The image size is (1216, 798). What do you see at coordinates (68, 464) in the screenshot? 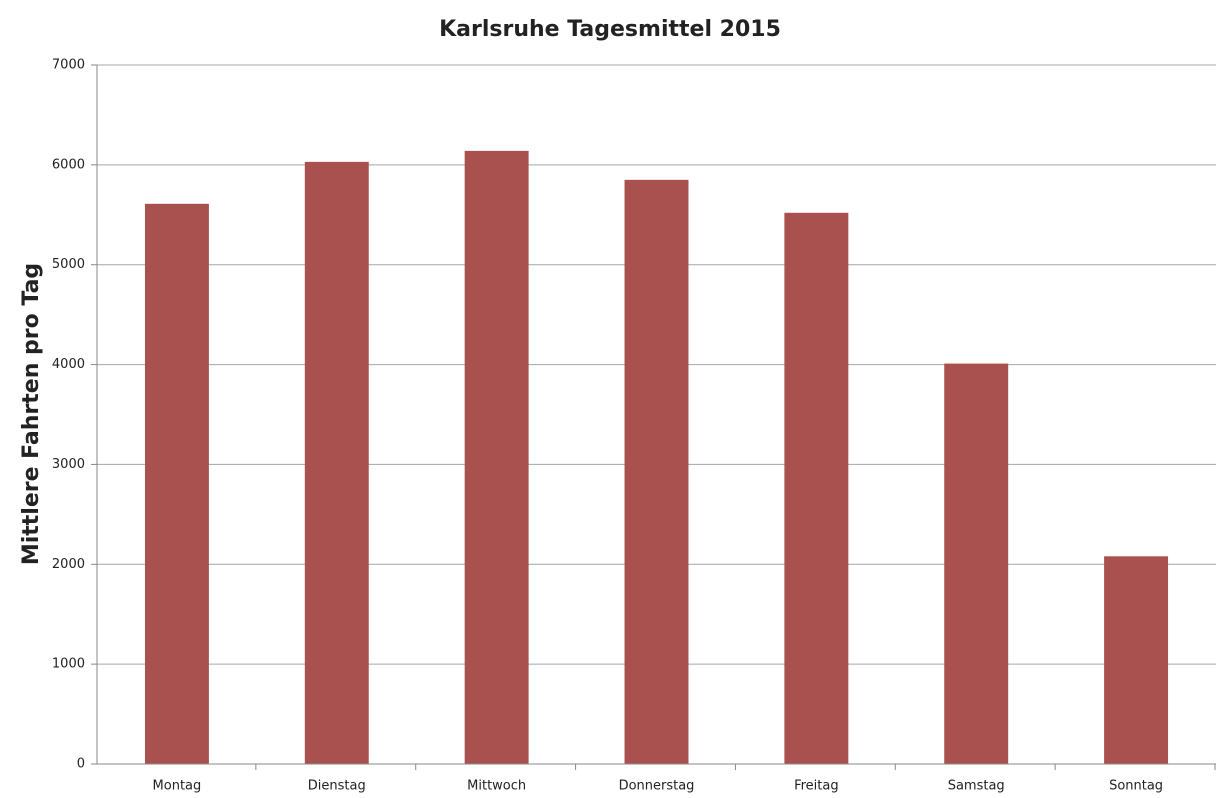
I see `y-tick-label: 3000` at bounding box center [68, 464].